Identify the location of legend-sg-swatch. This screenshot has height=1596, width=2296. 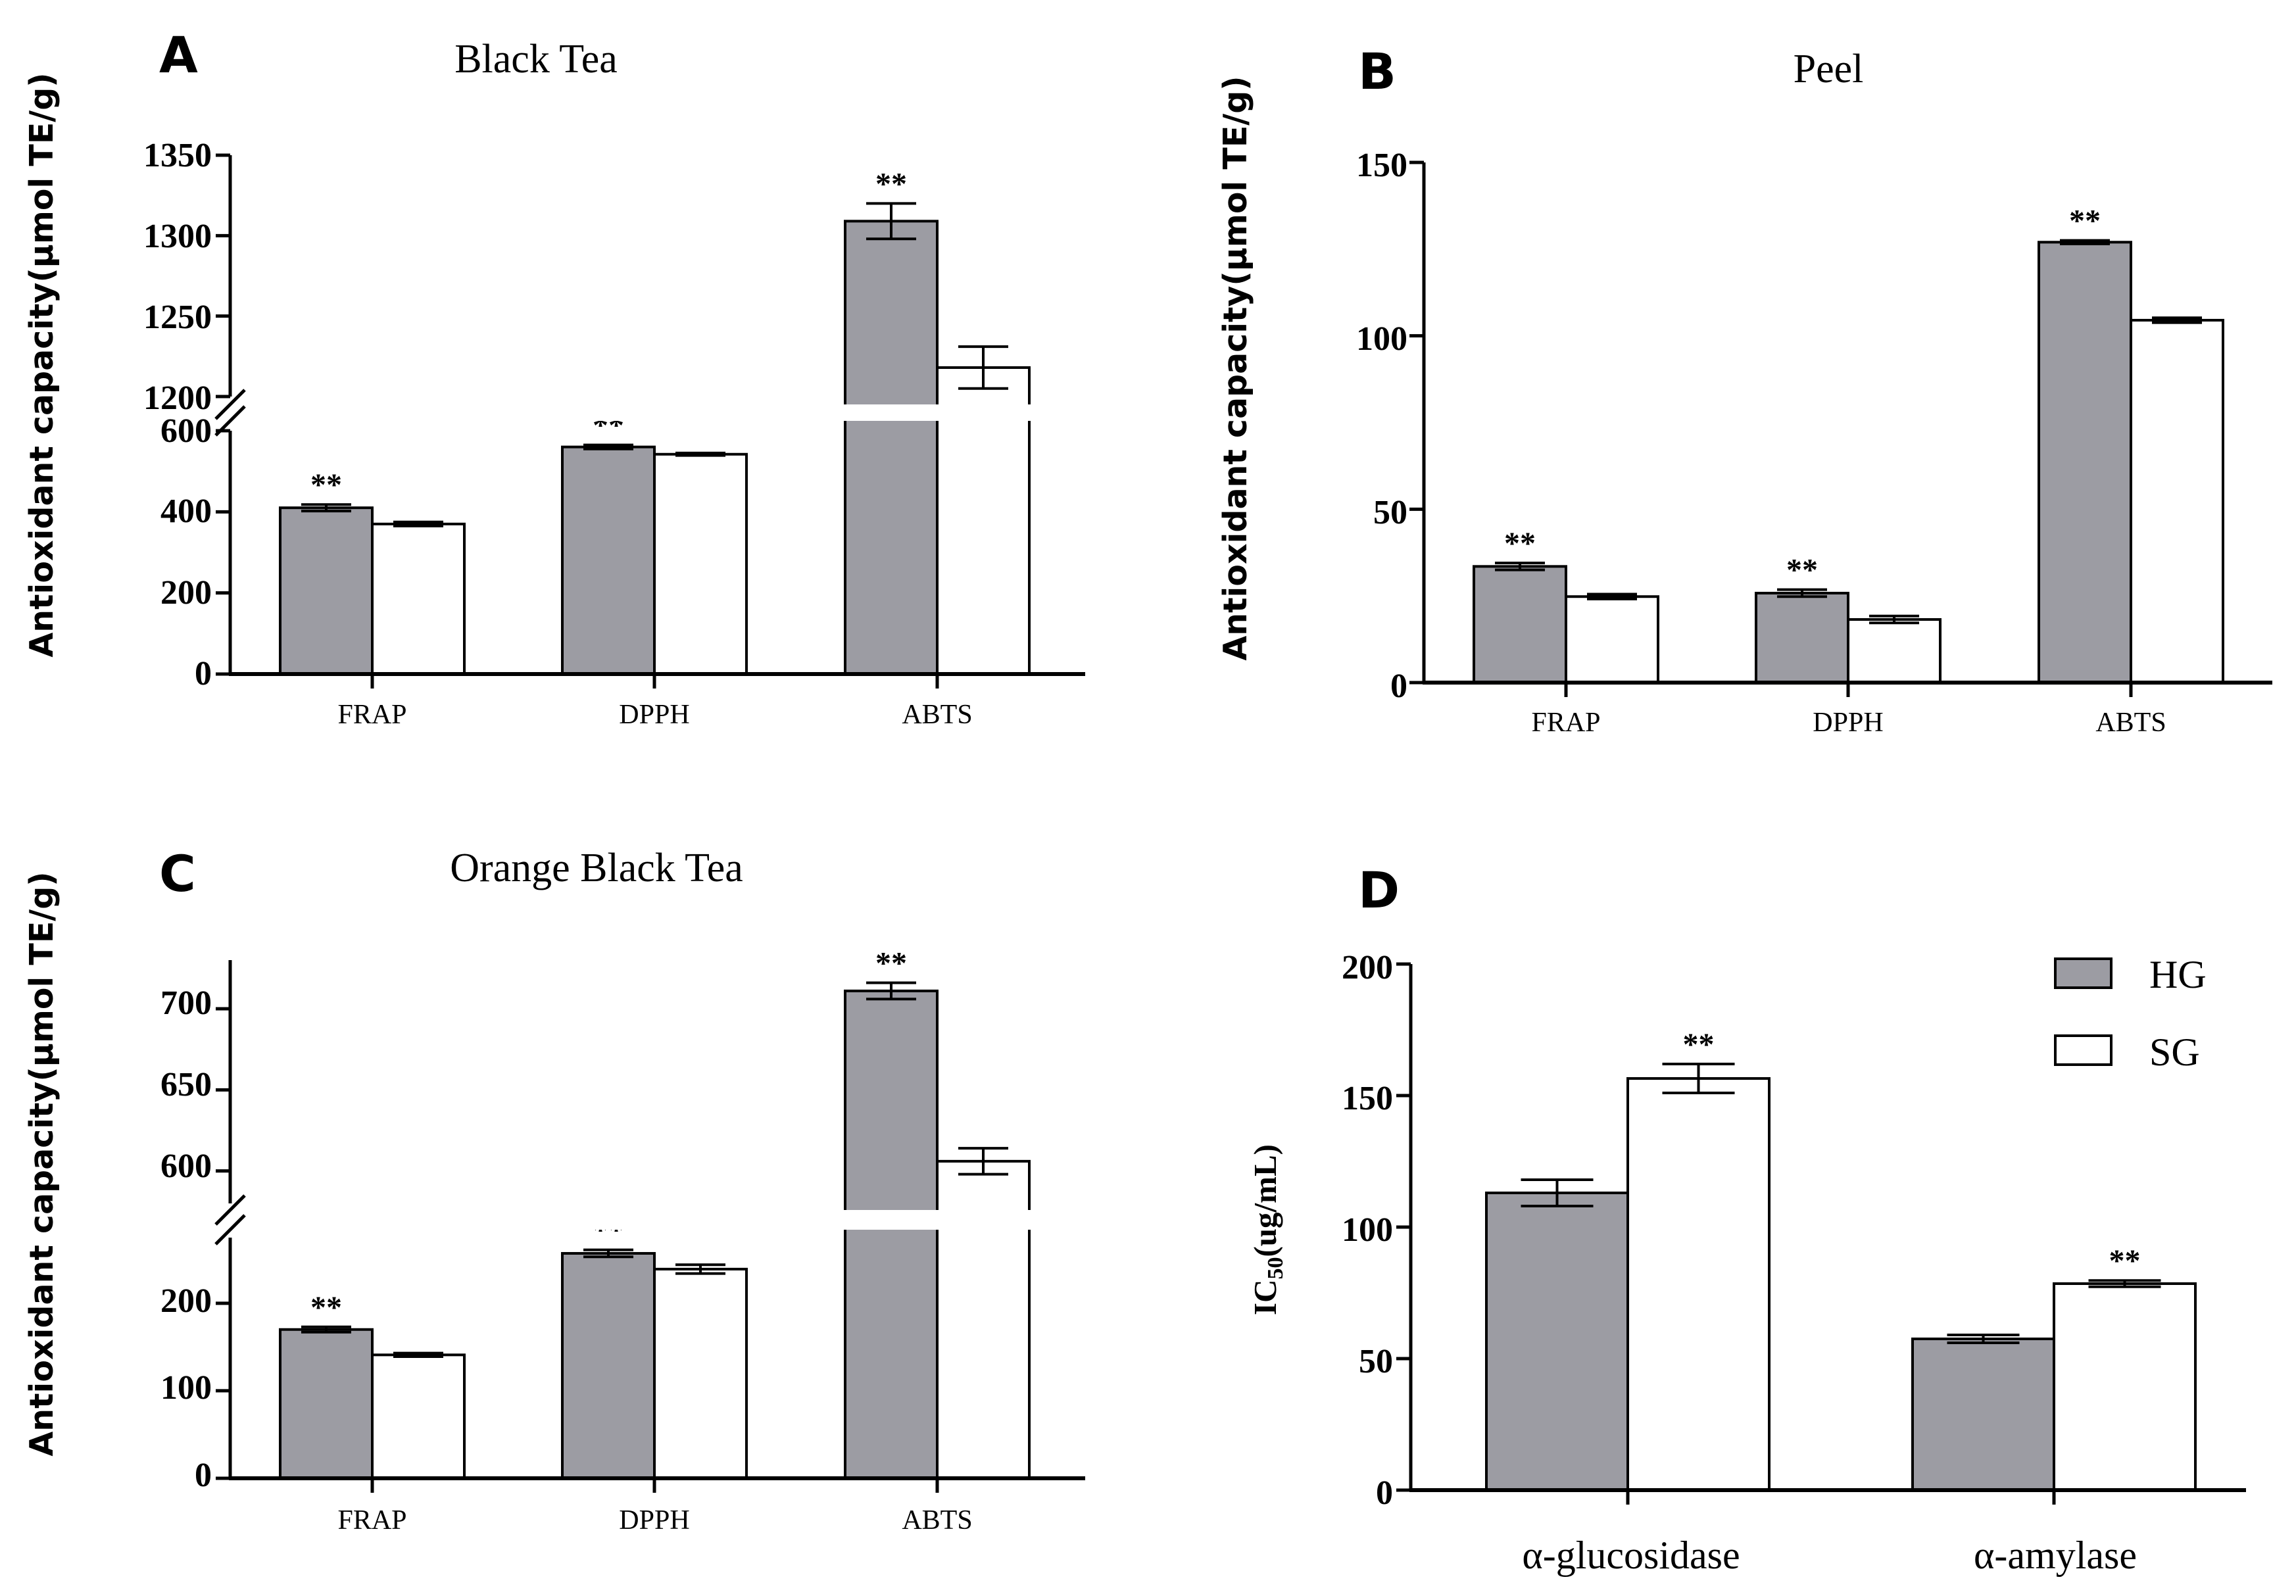
(2083, 1050).